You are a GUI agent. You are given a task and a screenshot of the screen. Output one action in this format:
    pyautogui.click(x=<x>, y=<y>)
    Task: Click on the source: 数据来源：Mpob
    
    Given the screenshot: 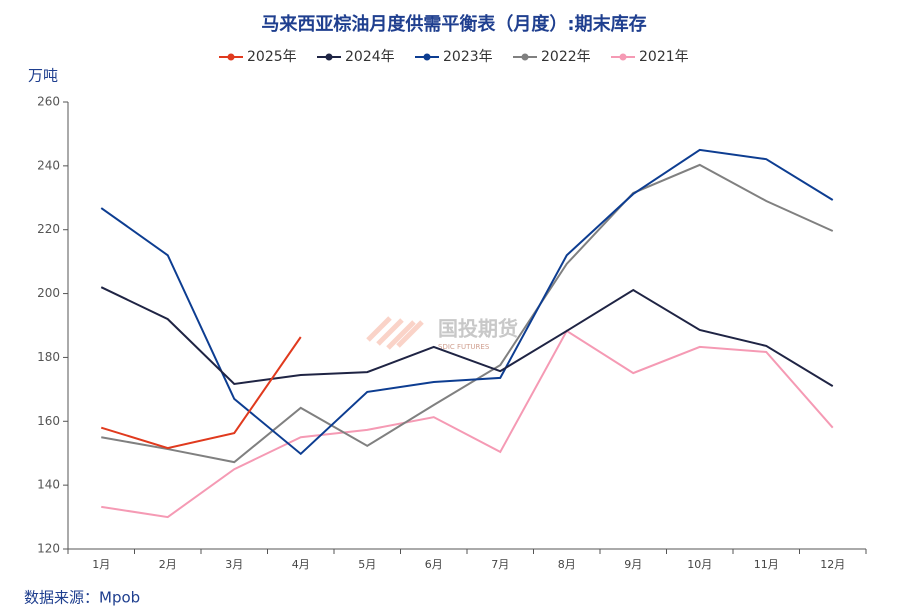 What is the action you would take?
    pyautogui.click(x=82, y=598)
    